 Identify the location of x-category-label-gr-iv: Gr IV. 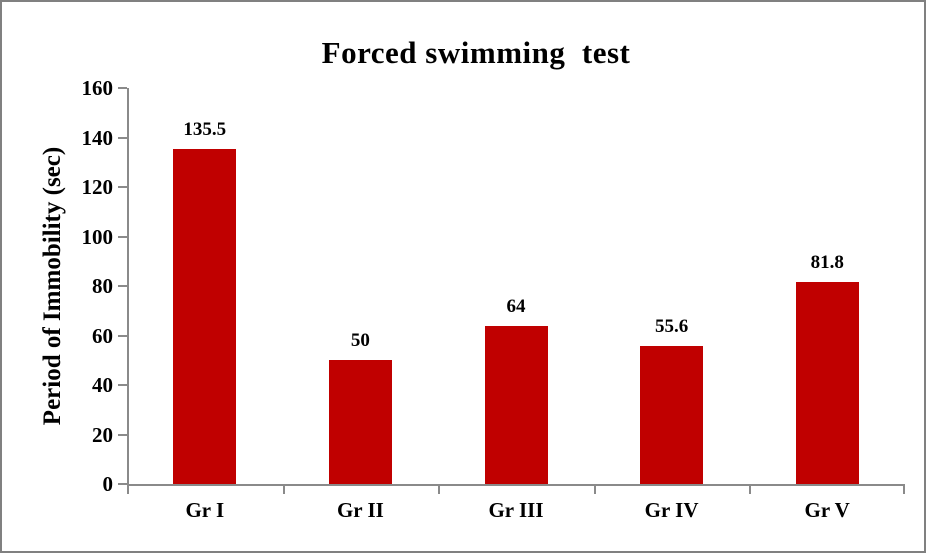
(671, 510).